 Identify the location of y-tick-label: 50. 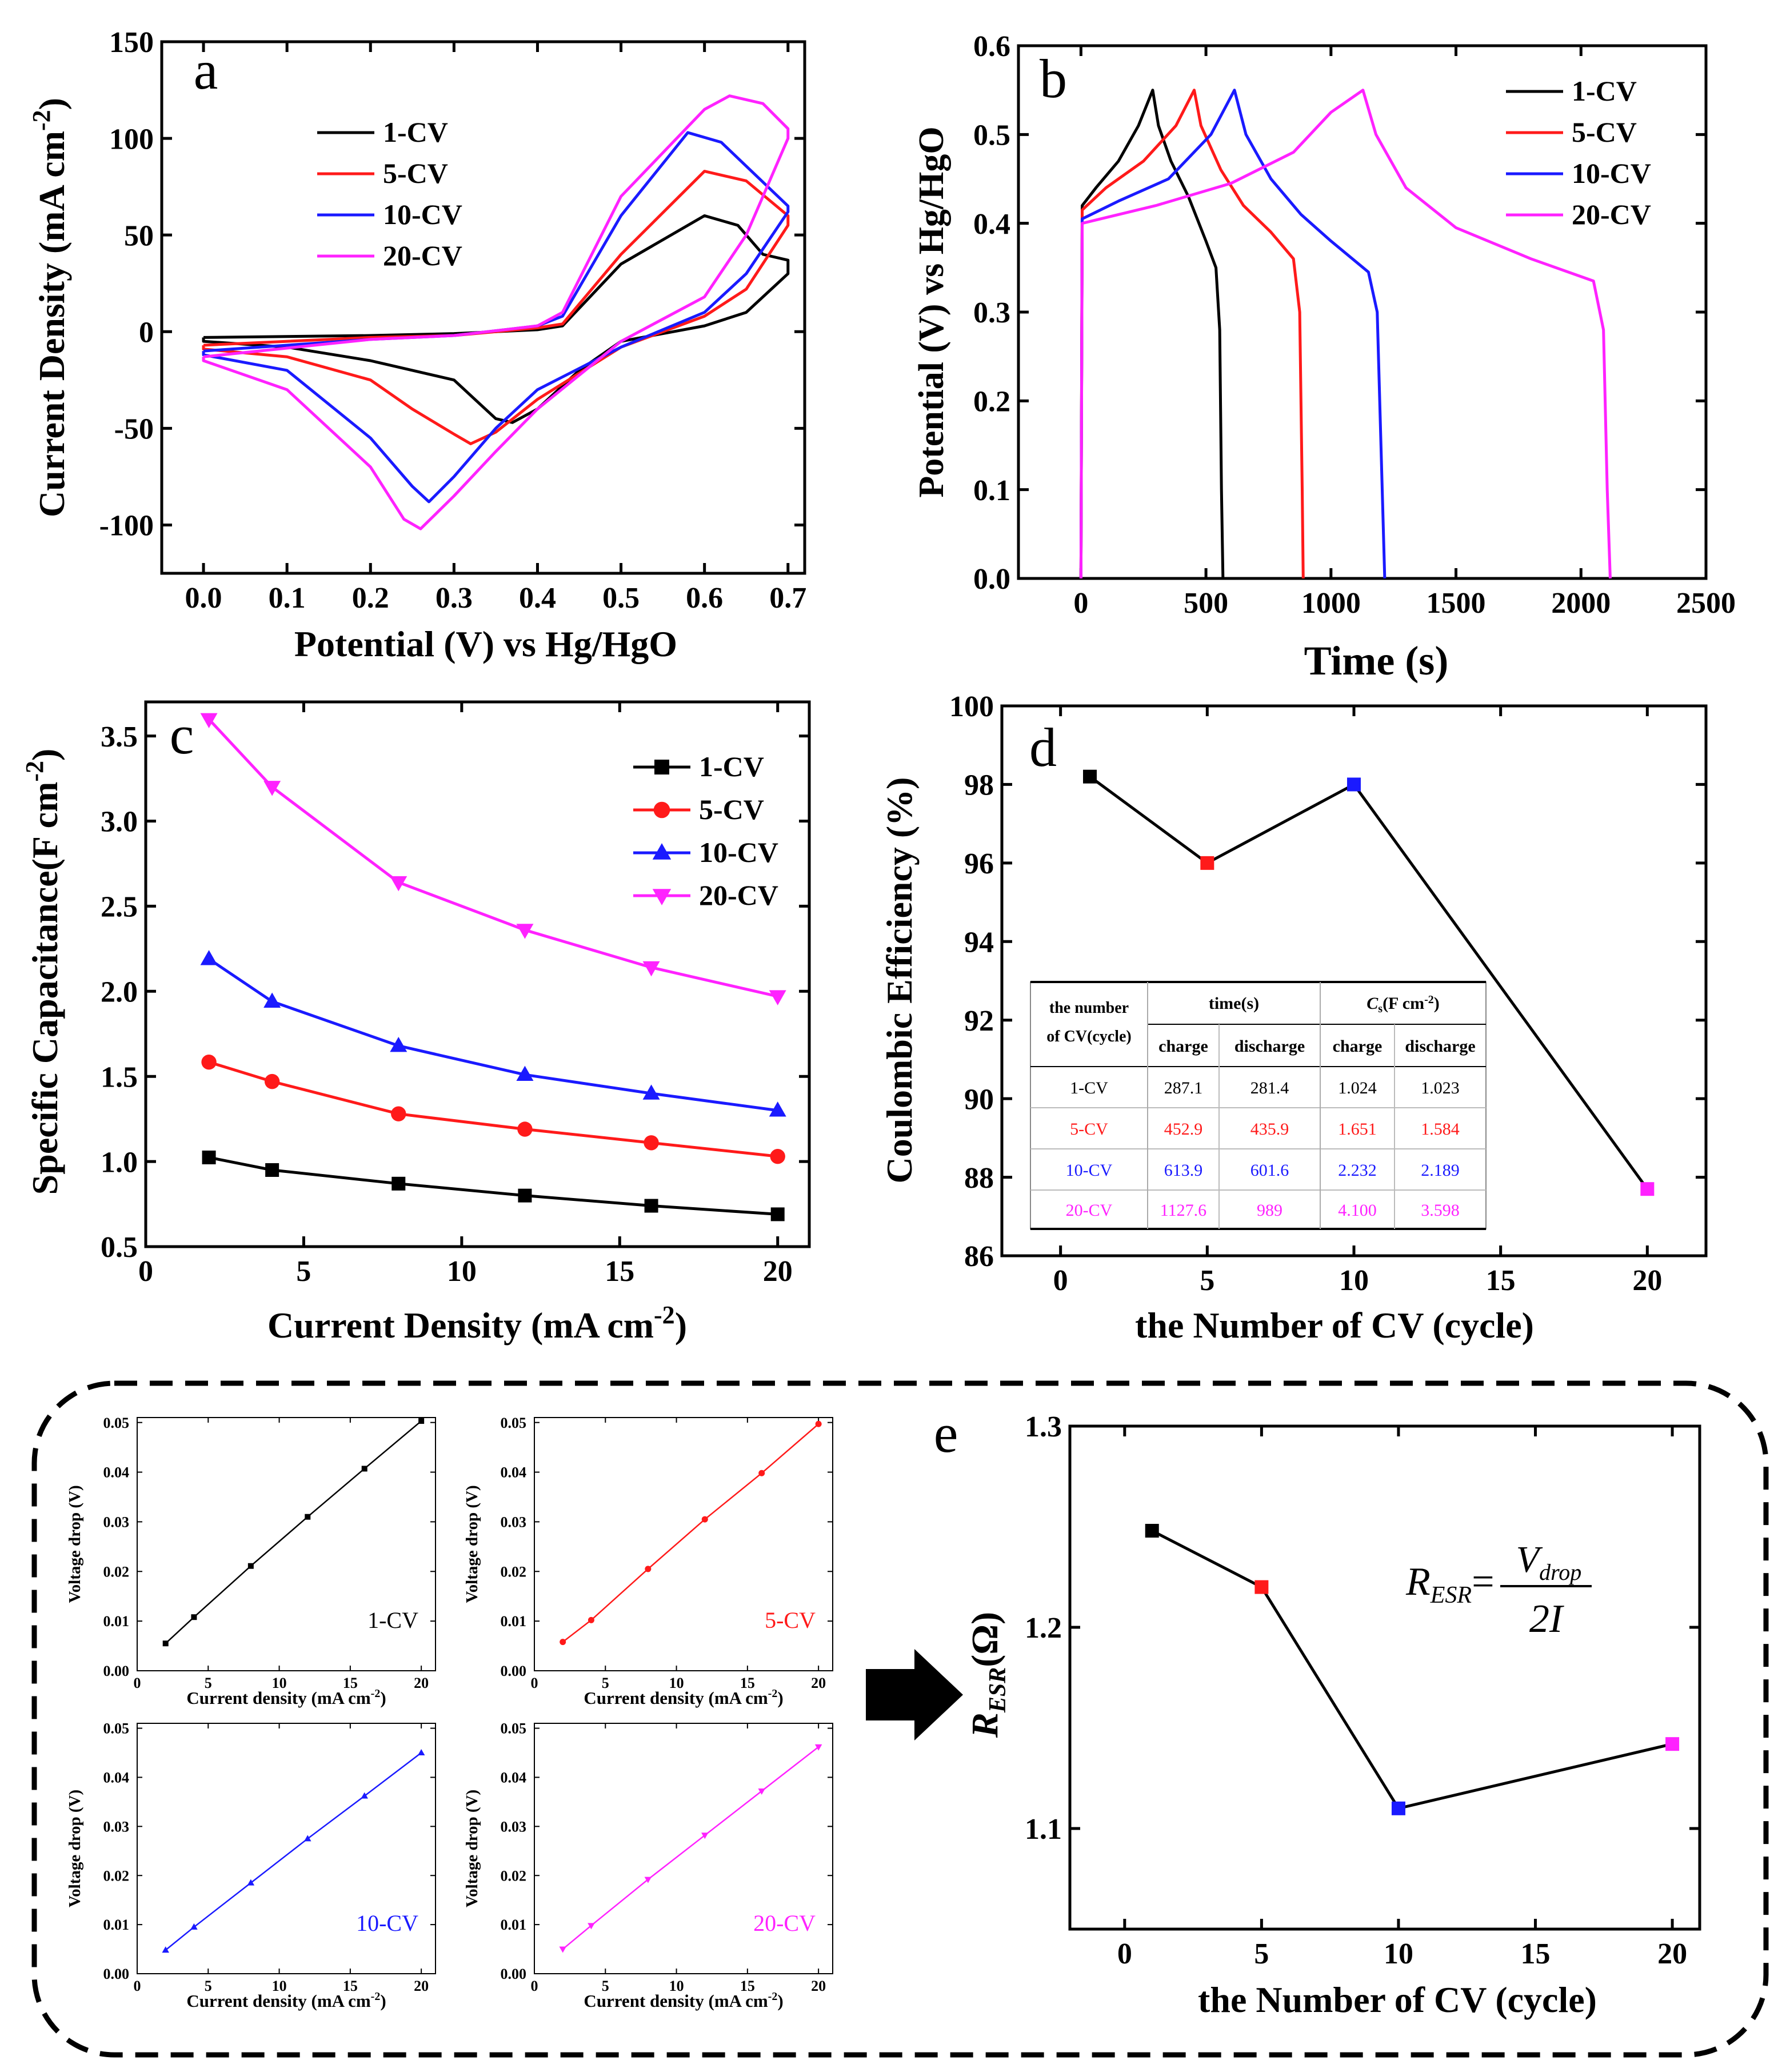
(139, 235).